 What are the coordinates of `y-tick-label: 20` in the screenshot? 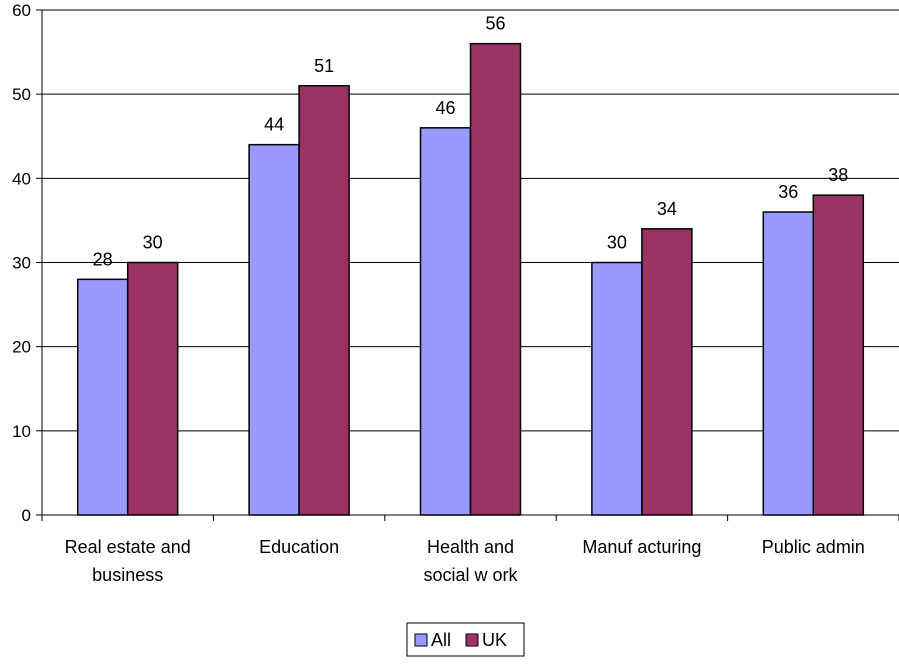 It's located at (21, 347).